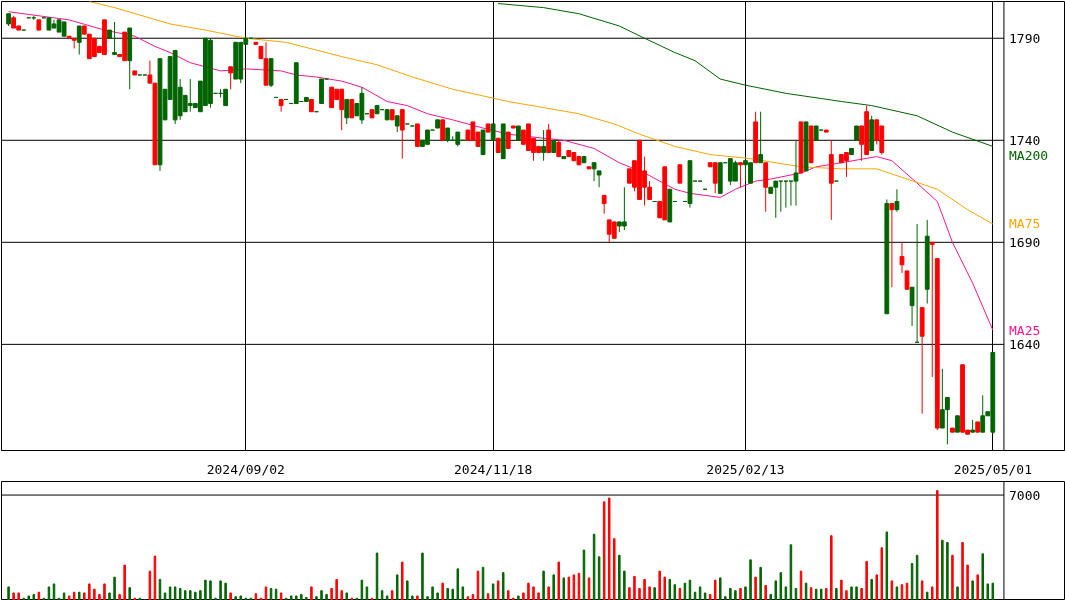 This screenshot has height=600, width=1065. I want to click on line-series, so click(745, 75).